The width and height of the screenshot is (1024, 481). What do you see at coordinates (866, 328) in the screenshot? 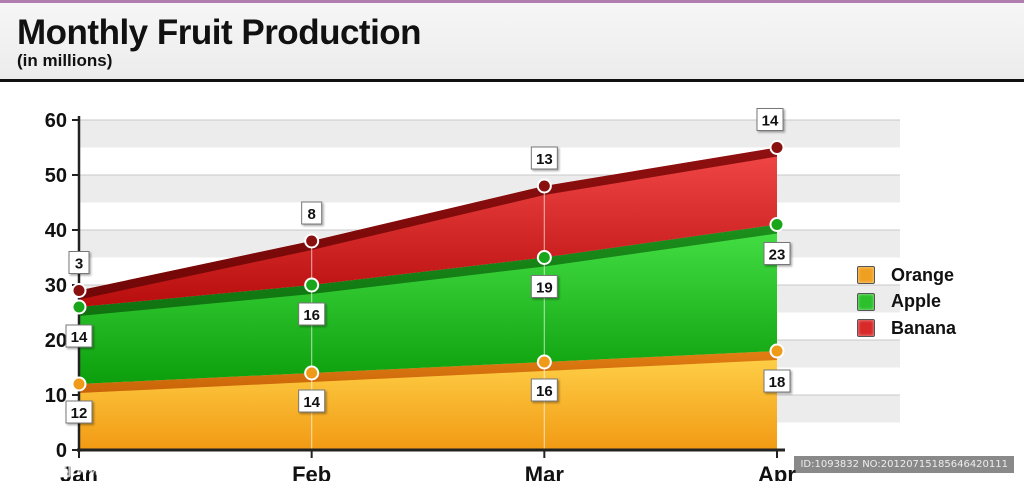
I see `legend-swatch-banana` at bounding box center [866, 328].